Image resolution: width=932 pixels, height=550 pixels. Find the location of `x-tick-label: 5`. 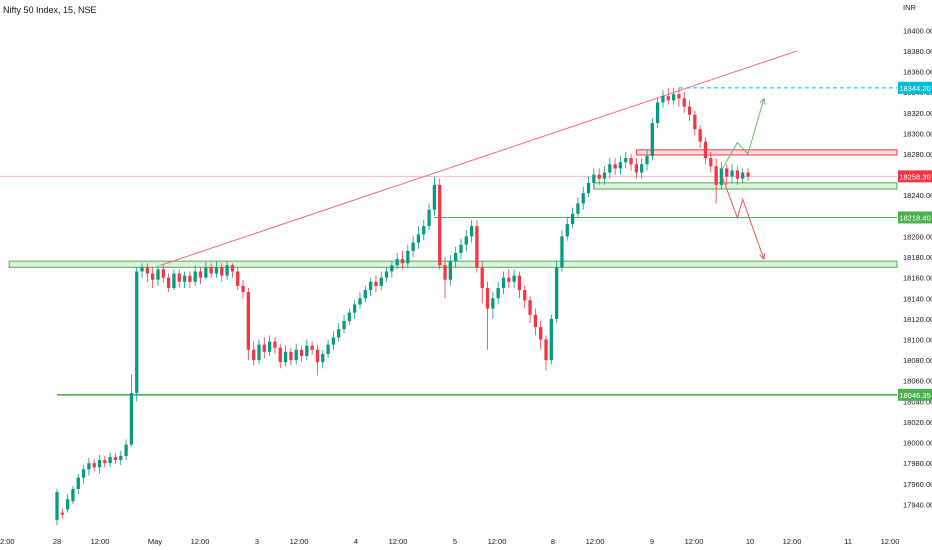

x-tick-label: 5 is located at coordinates (455, 541).